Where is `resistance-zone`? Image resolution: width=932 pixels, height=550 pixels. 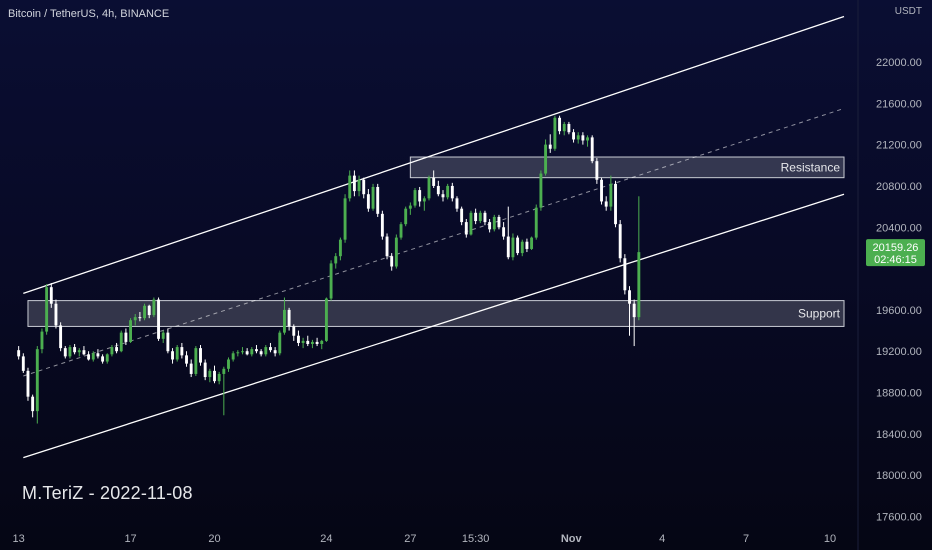
resistance-zone is located at coordinates (627, 167).